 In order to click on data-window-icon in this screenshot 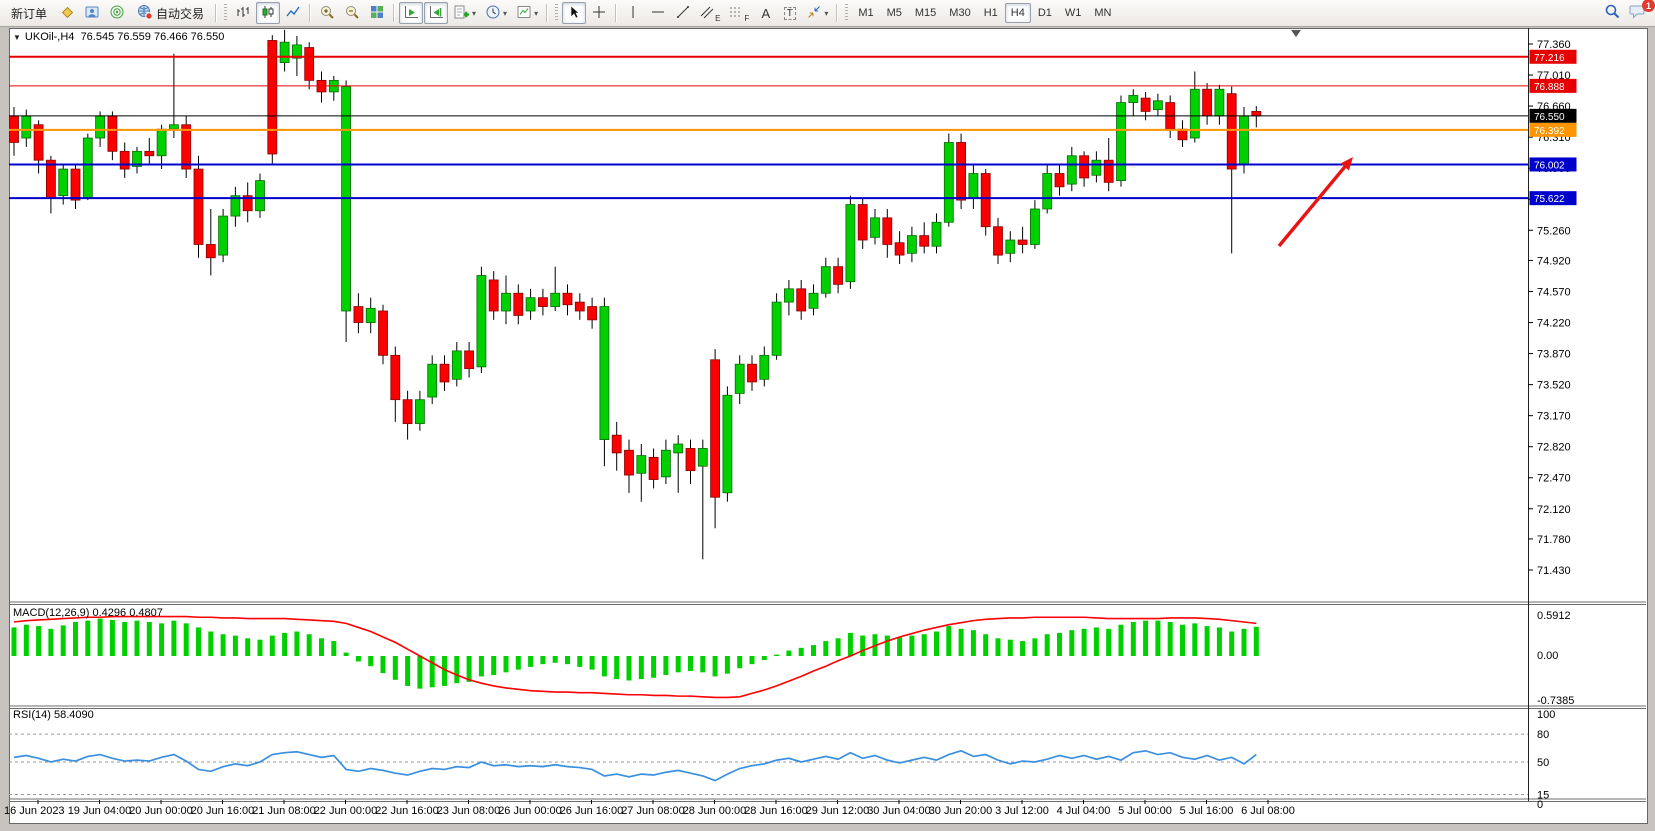, I will do `click(92, 13)`.